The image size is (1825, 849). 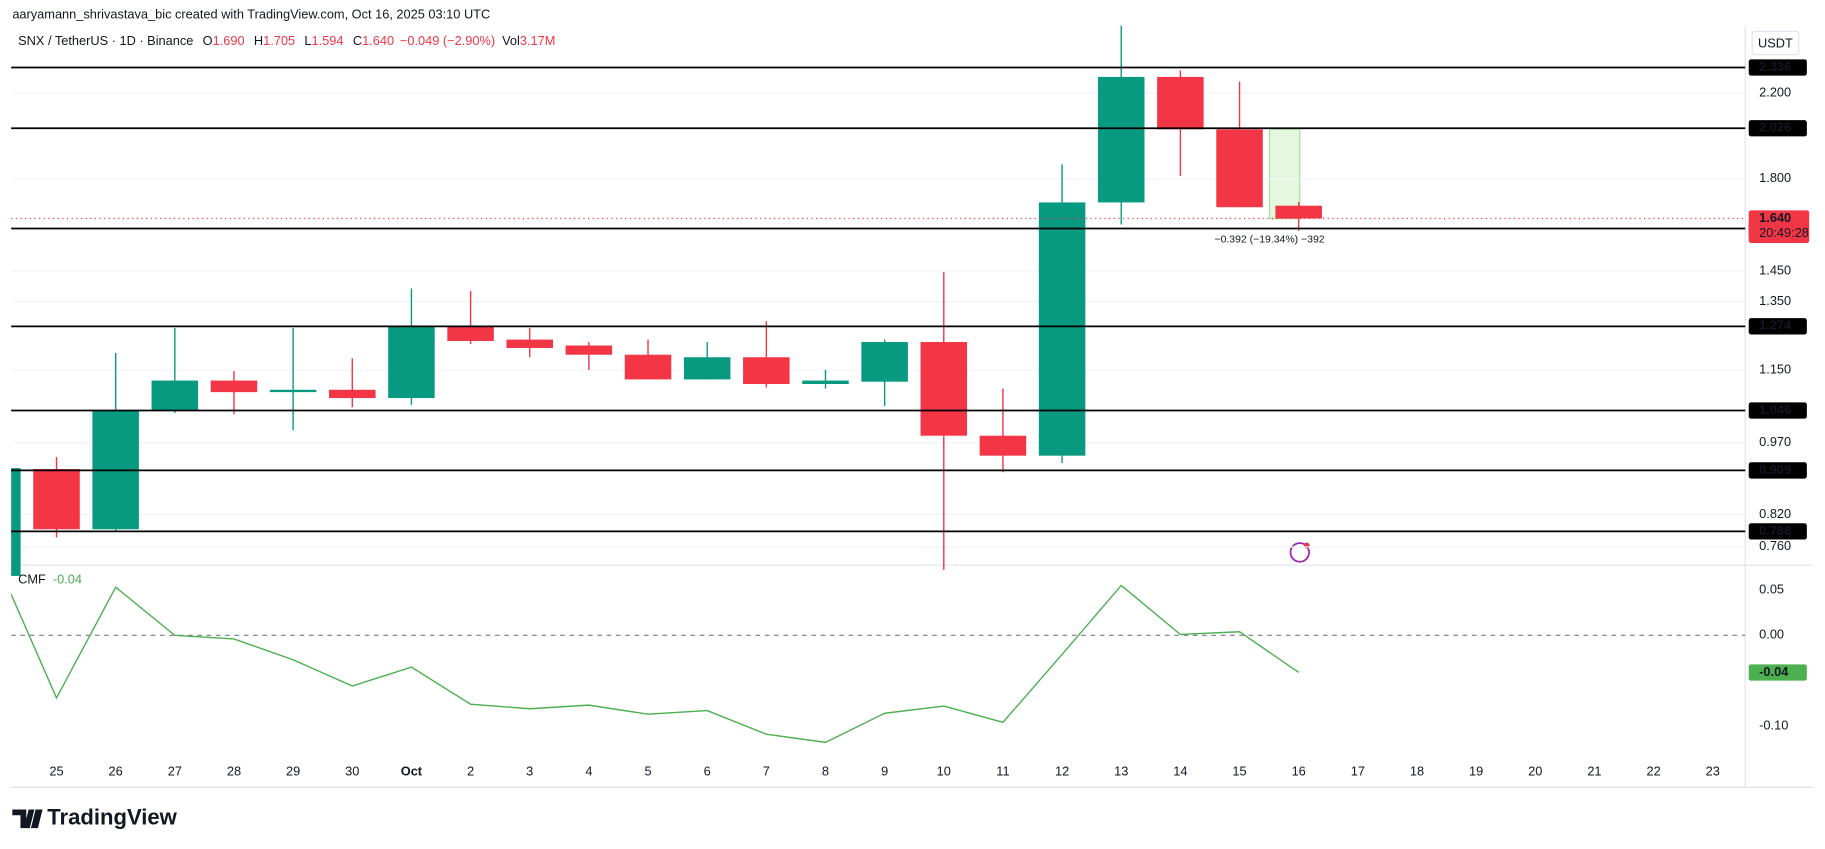 What do you see at coordinates (352, 771) in the screenshot?
I see `x-tick-label: 30` at bounding box center [352, 771].